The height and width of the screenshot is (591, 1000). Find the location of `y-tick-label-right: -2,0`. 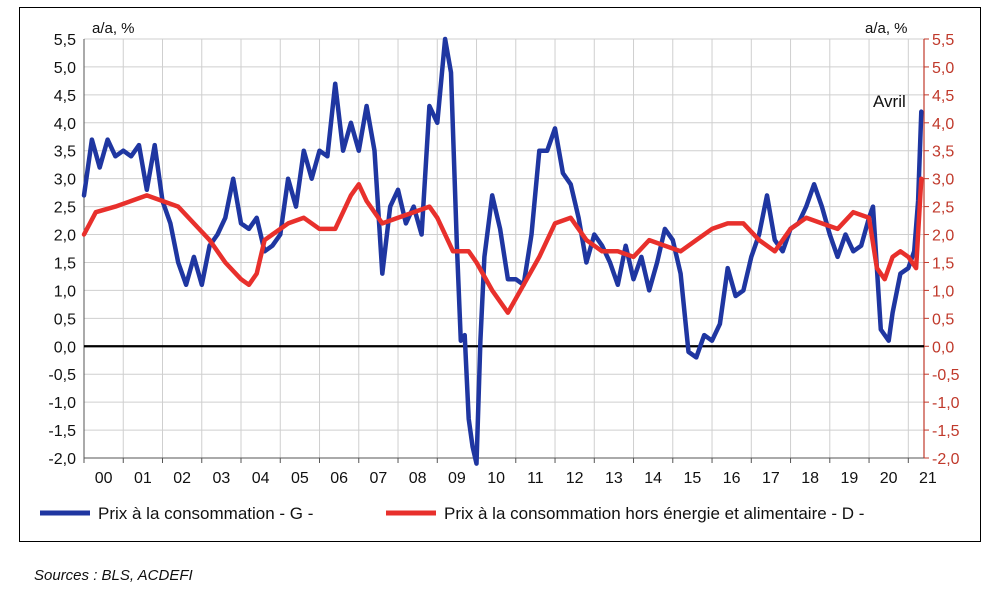

y-tick-label-right: -2,0 is located at coordinates (946, 459).